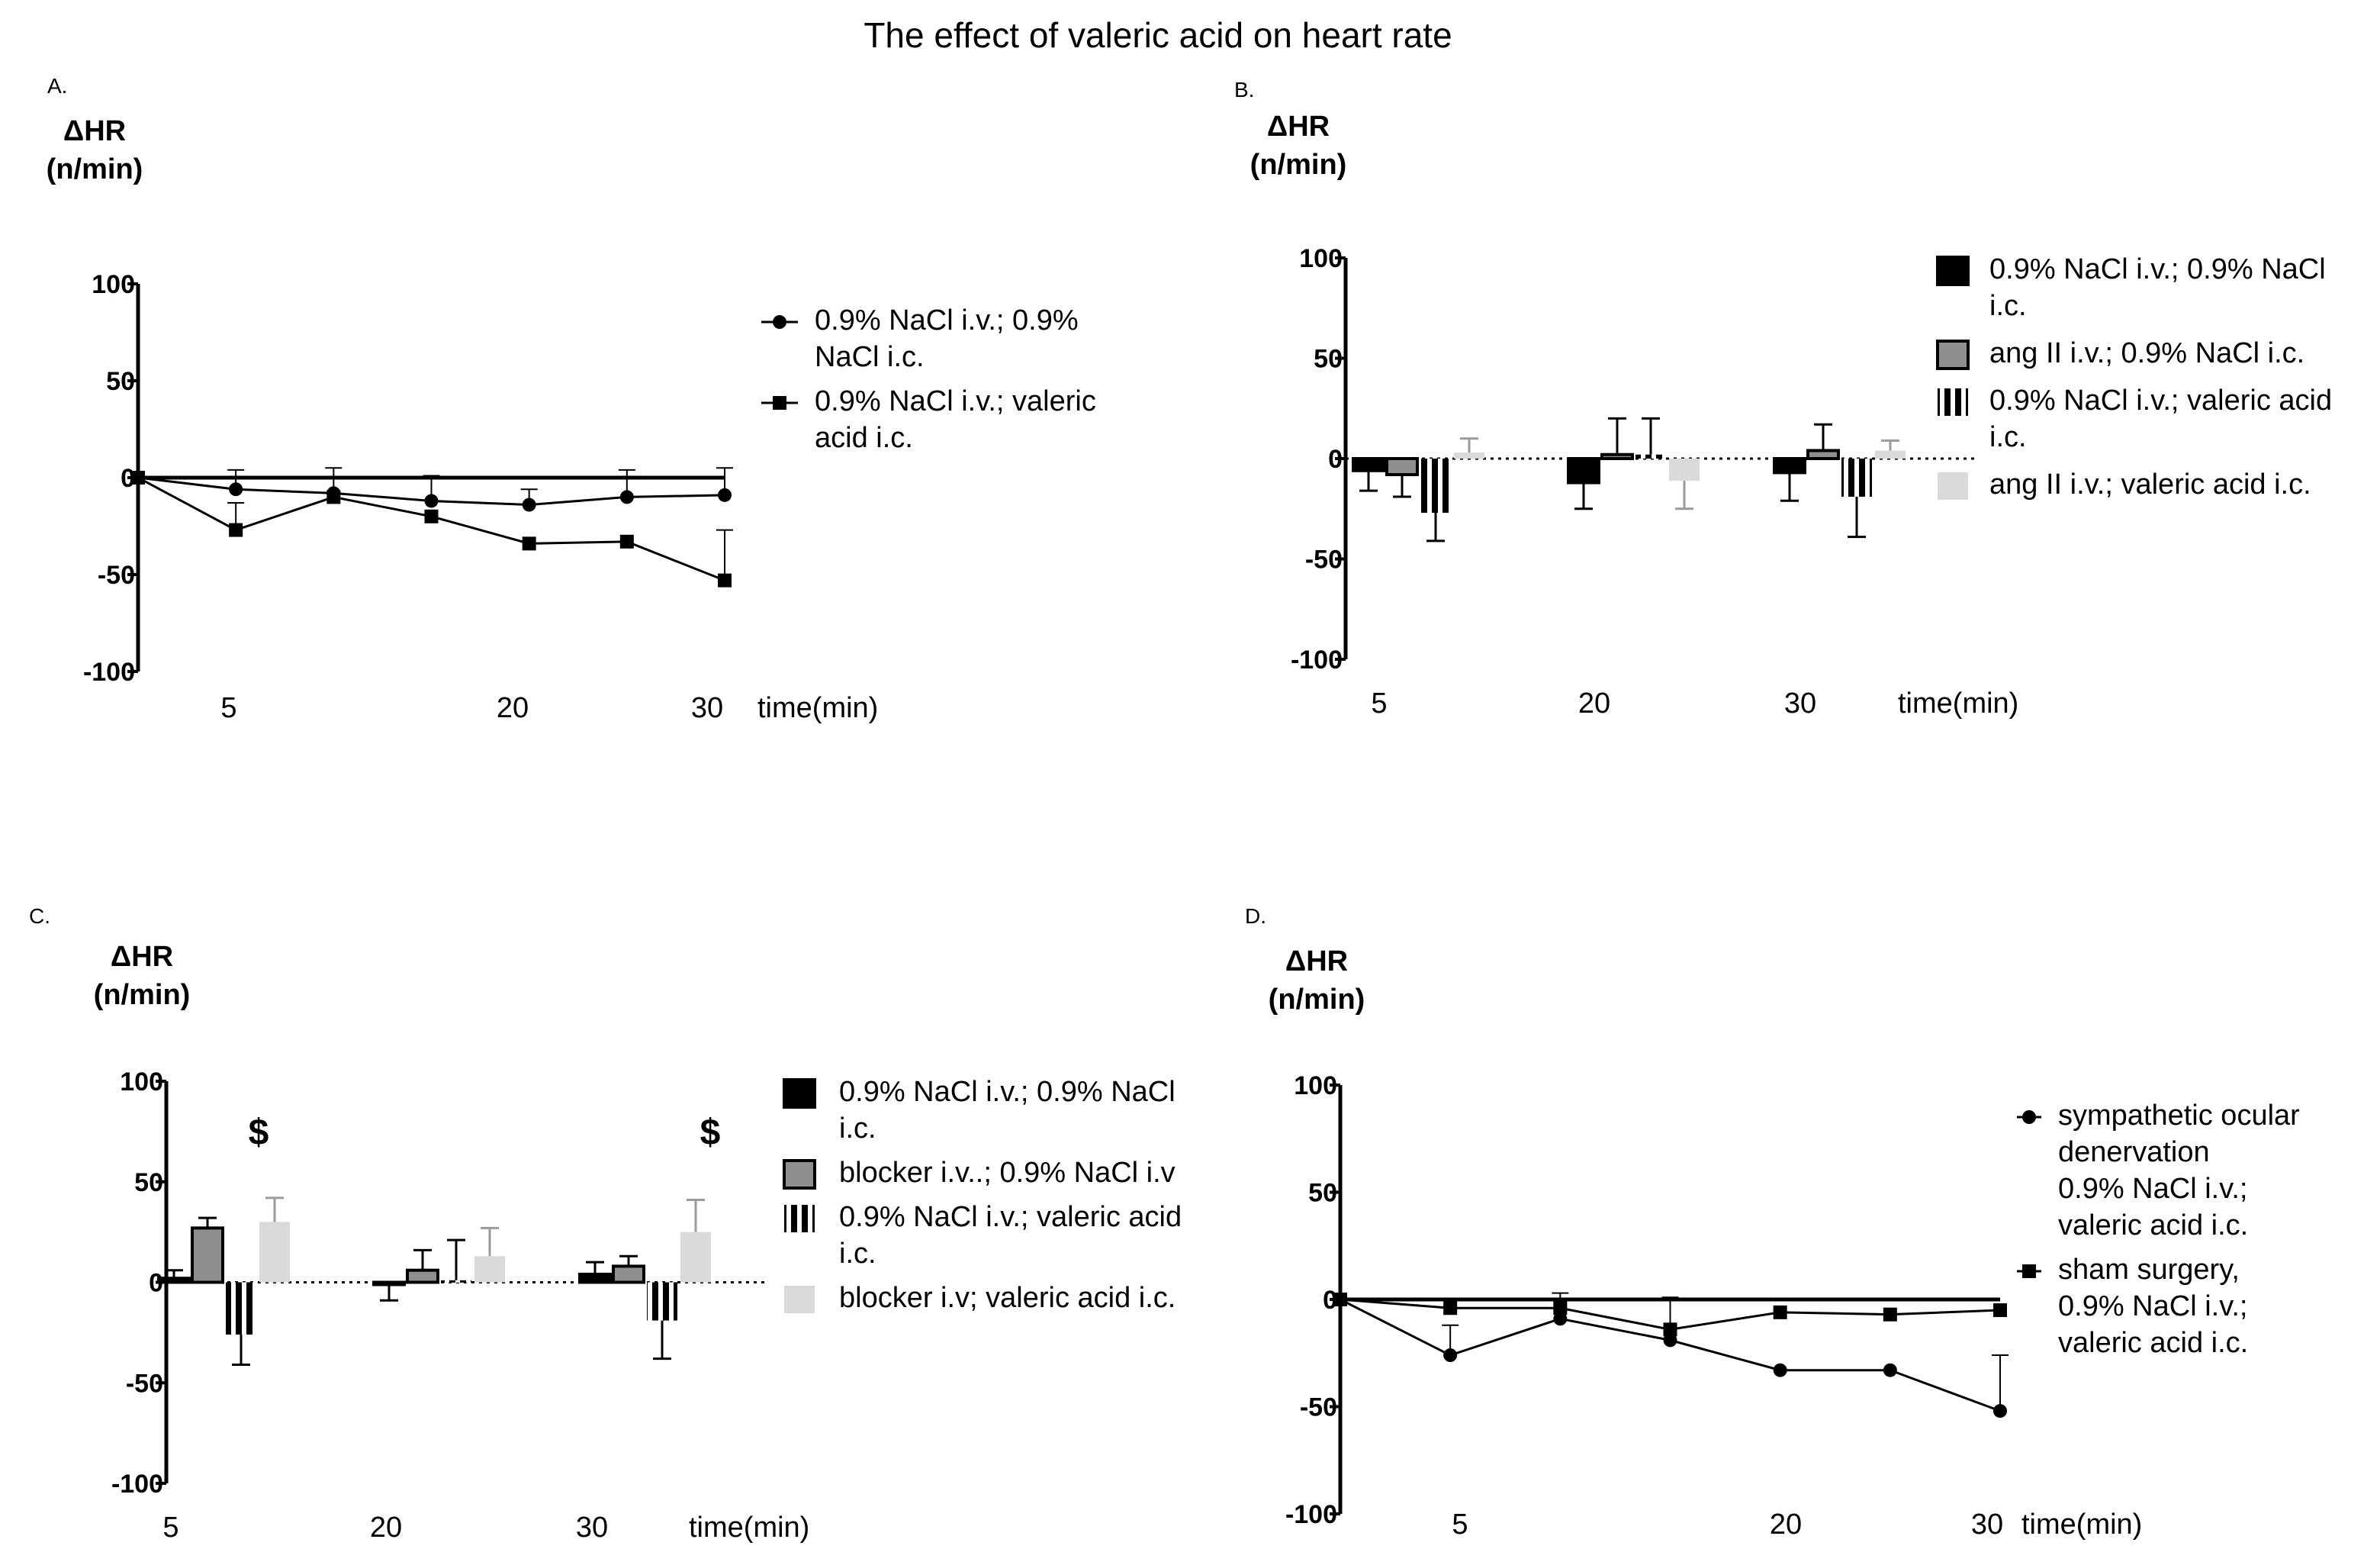 The height and width of the screenshot is (1565, 2380). I want to click on legend-label: denervation, so click(2134, 1152).